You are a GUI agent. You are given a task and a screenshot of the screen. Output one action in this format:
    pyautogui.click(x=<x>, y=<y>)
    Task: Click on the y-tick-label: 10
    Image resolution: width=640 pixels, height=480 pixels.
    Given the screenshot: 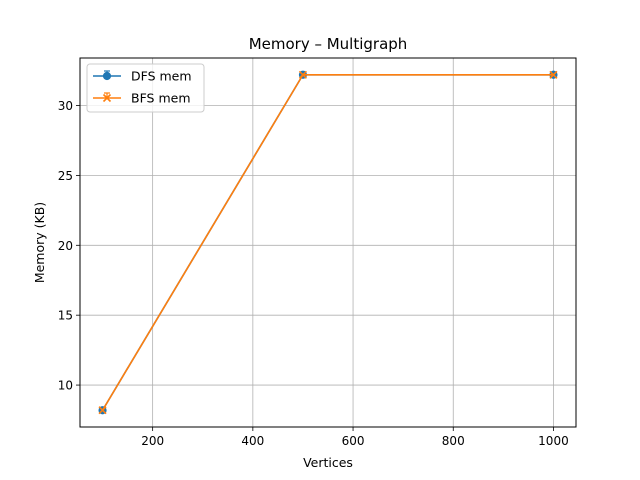 What is the action you would take?
    pyautogui.click(x=65, y=386)
    